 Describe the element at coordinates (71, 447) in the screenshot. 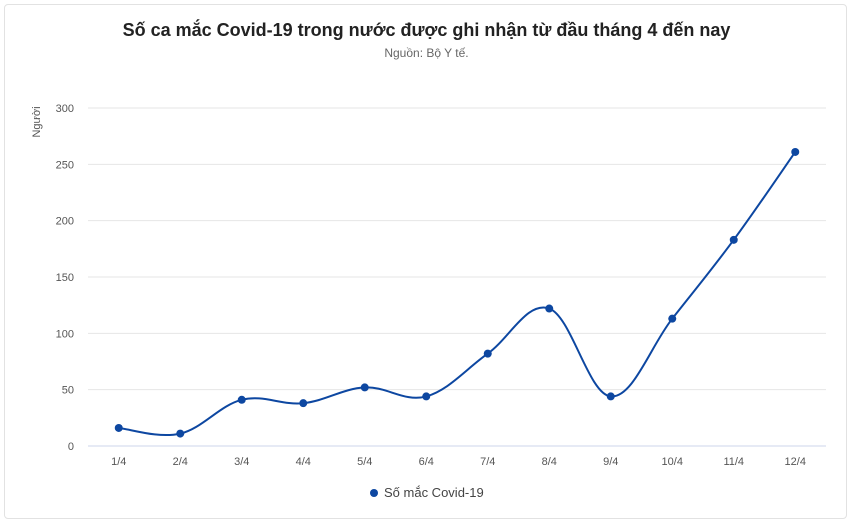

I see `y-tick-label: 0` at that location.